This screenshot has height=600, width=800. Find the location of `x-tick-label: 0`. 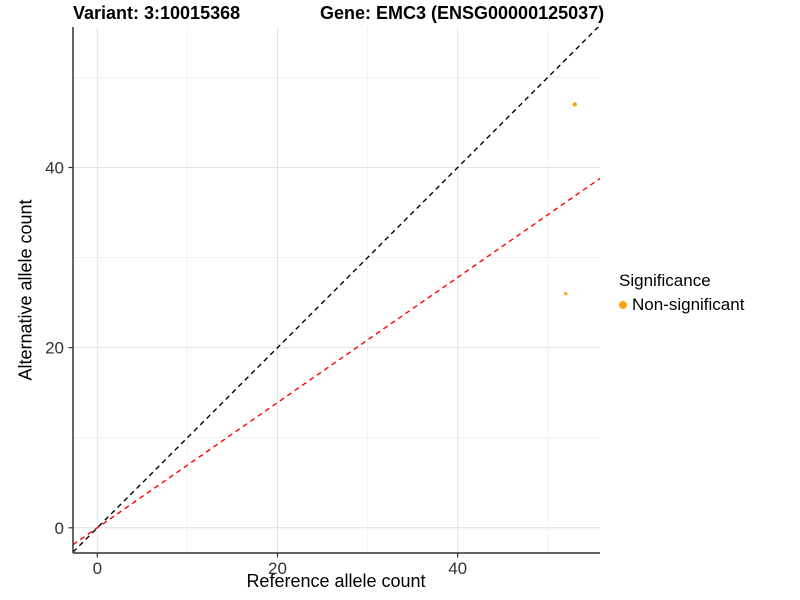

x-tick-label: 0 is located at coordinates (97, 568).